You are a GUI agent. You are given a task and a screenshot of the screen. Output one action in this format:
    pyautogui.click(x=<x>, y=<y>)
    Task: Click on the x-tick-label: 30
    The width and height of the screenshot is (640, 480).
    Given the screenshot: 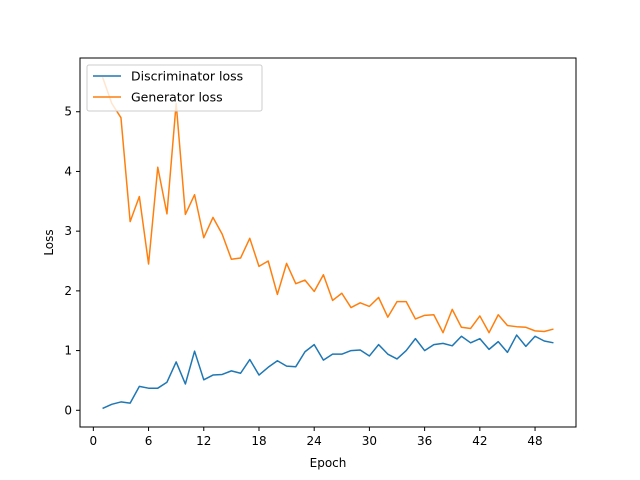 What is the action you would take?
    pyautogui.click(x=369, y=441)
    